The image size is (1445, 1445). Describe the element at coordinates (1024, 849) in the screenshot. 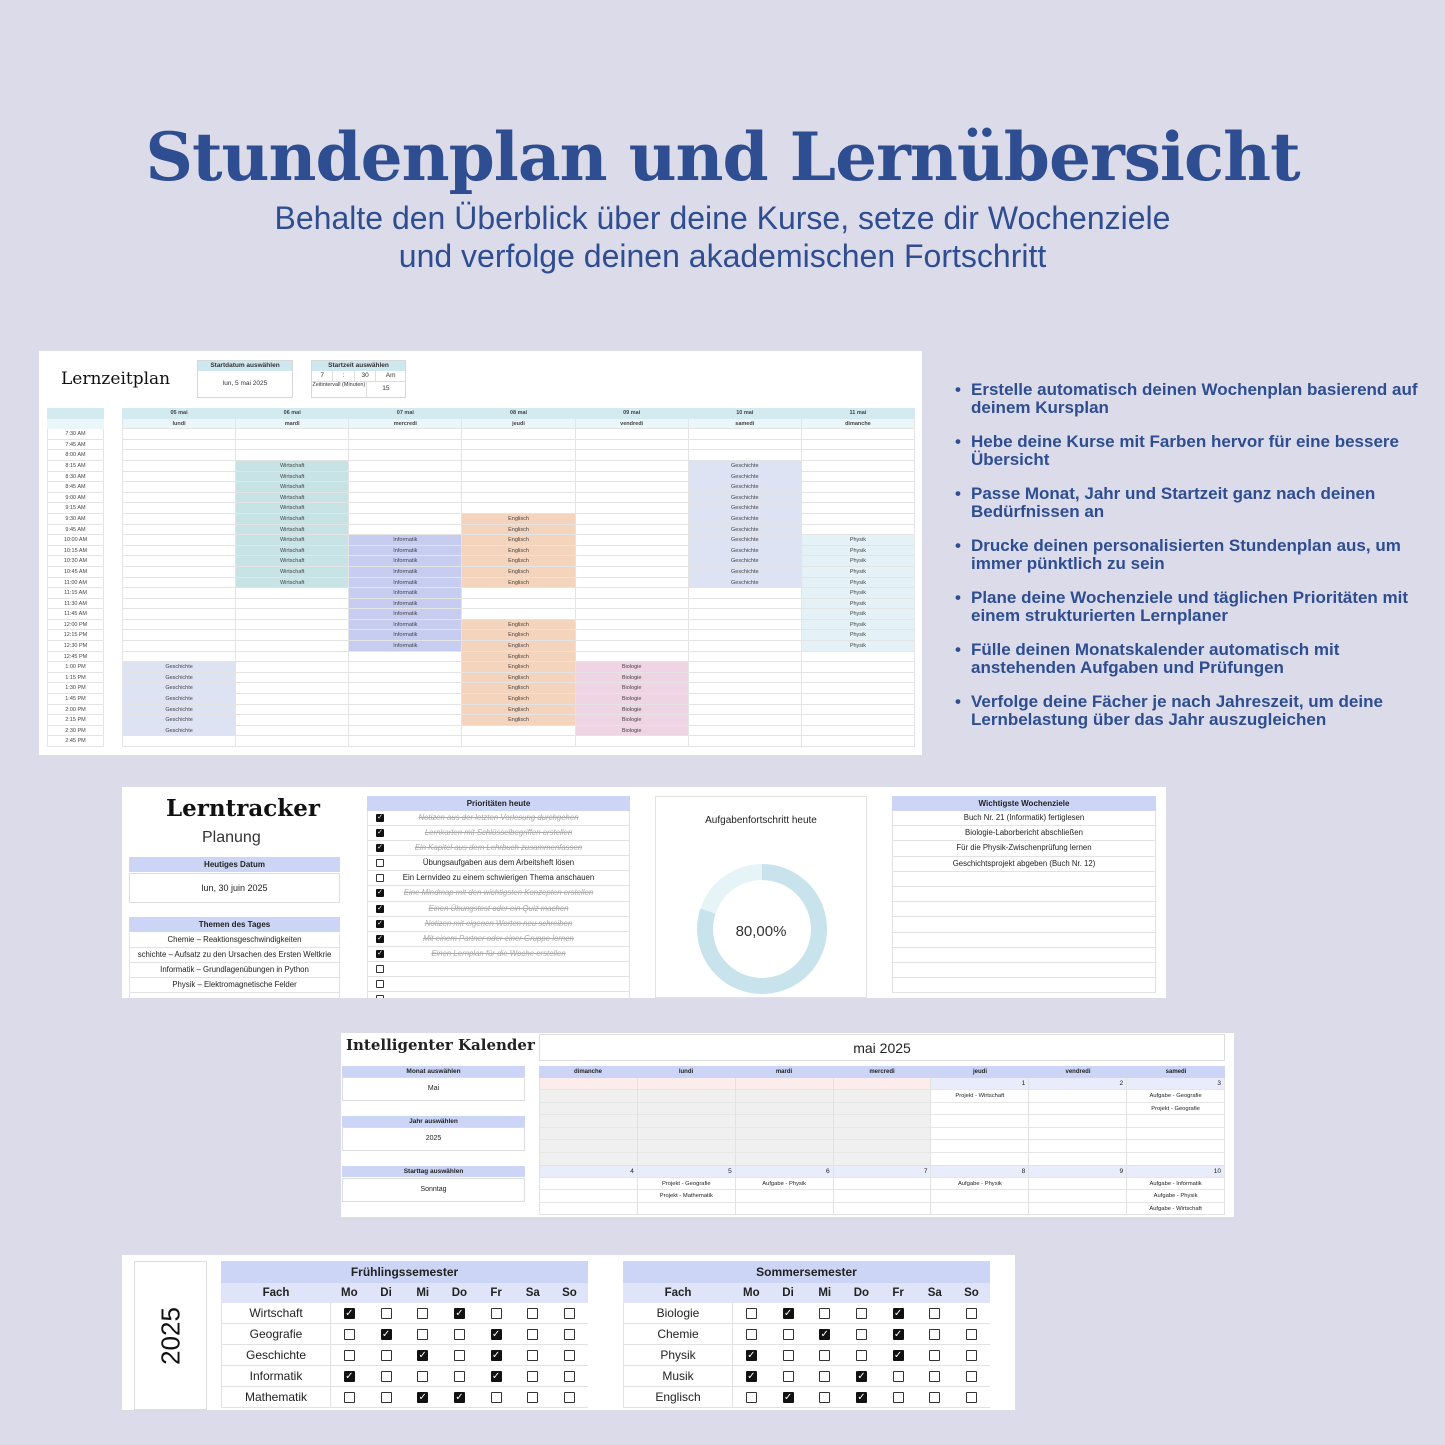

I see `weekly-goal-item: Für die Physik-Zwischenprüfung lernen` at that location.